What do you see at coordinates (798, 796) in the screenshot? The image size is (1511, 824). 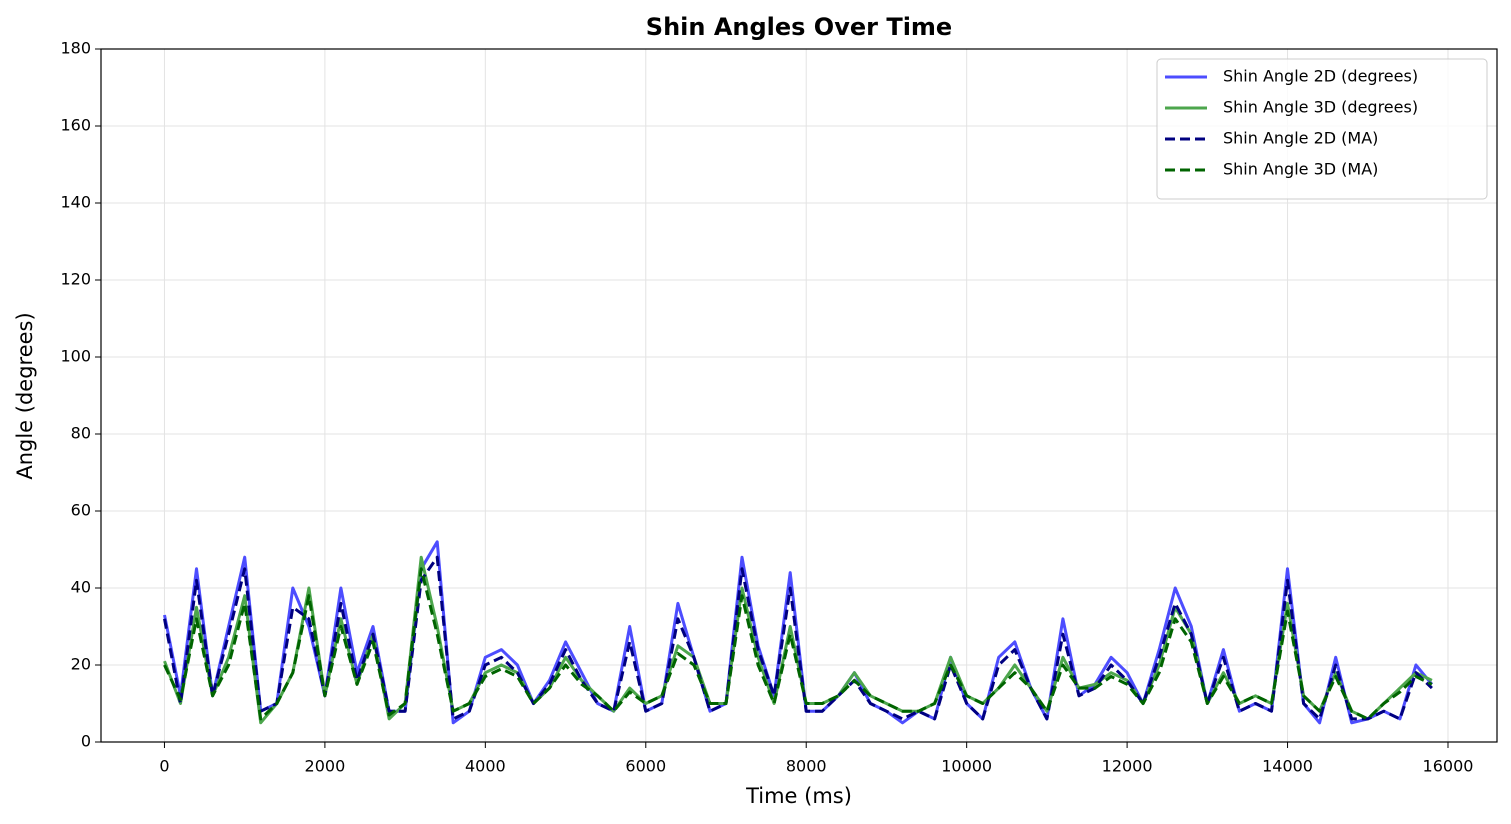 I see `x-axis-label: Time (ms)` at bounding box center [798, 796].